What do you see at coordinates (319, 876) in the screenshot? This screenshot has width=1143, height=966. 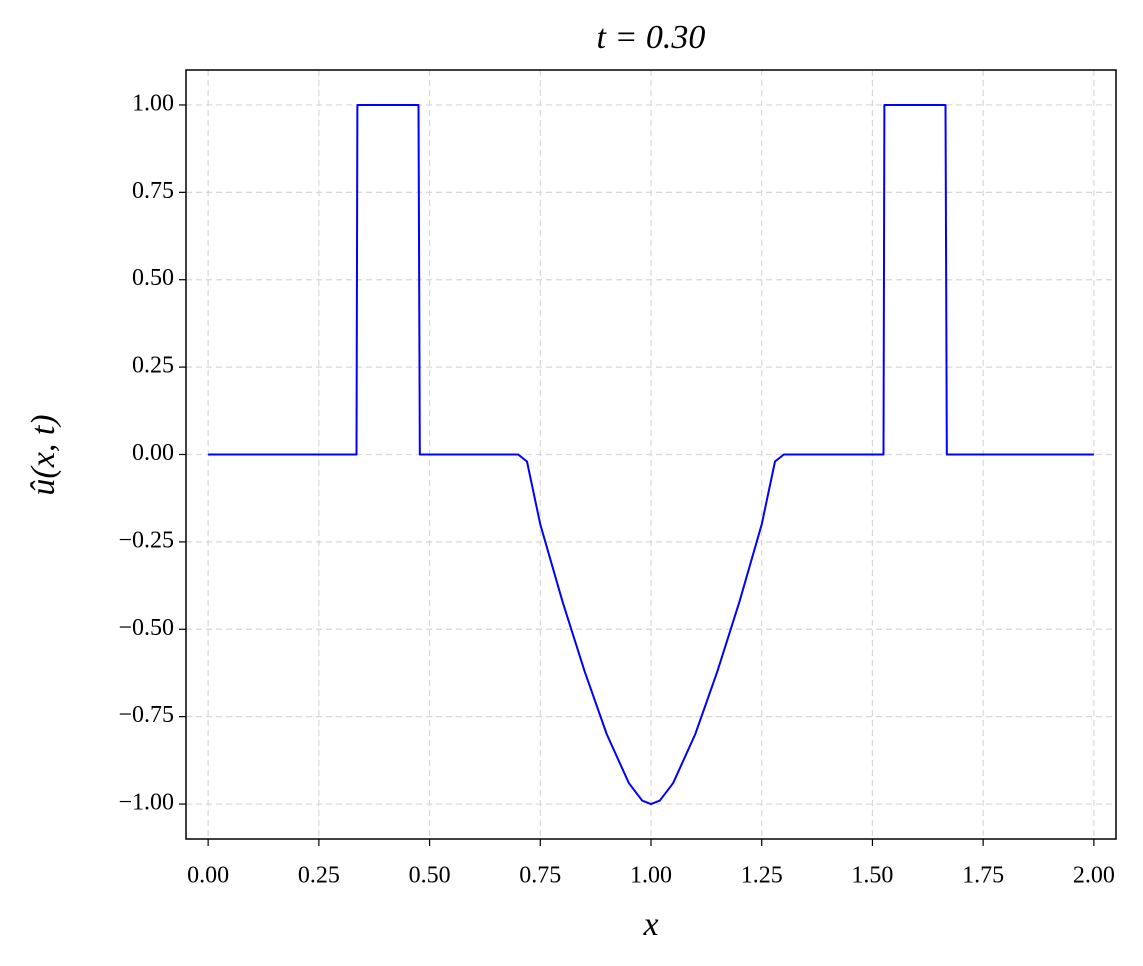 I see `x-tick-label: 0.25` at bounding box center [319, 876].